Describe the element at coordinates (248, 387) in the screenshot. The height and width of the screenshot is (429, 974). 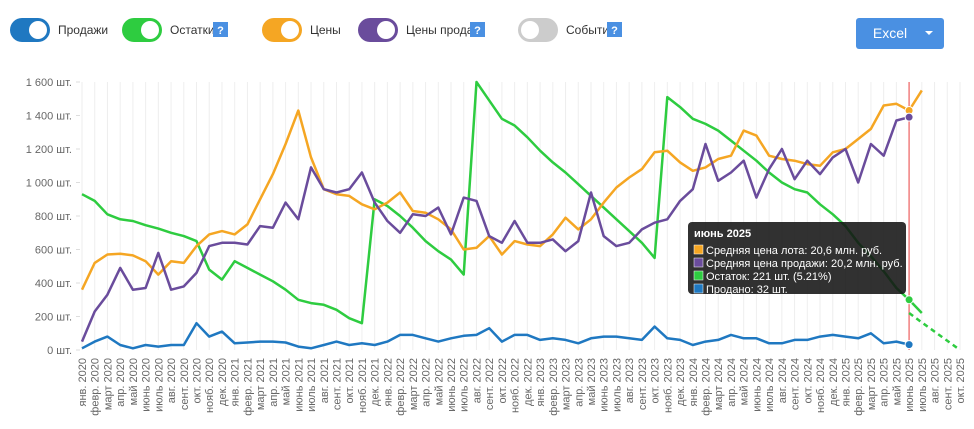
I see `x-tick-label: февр. 2021` at that location.